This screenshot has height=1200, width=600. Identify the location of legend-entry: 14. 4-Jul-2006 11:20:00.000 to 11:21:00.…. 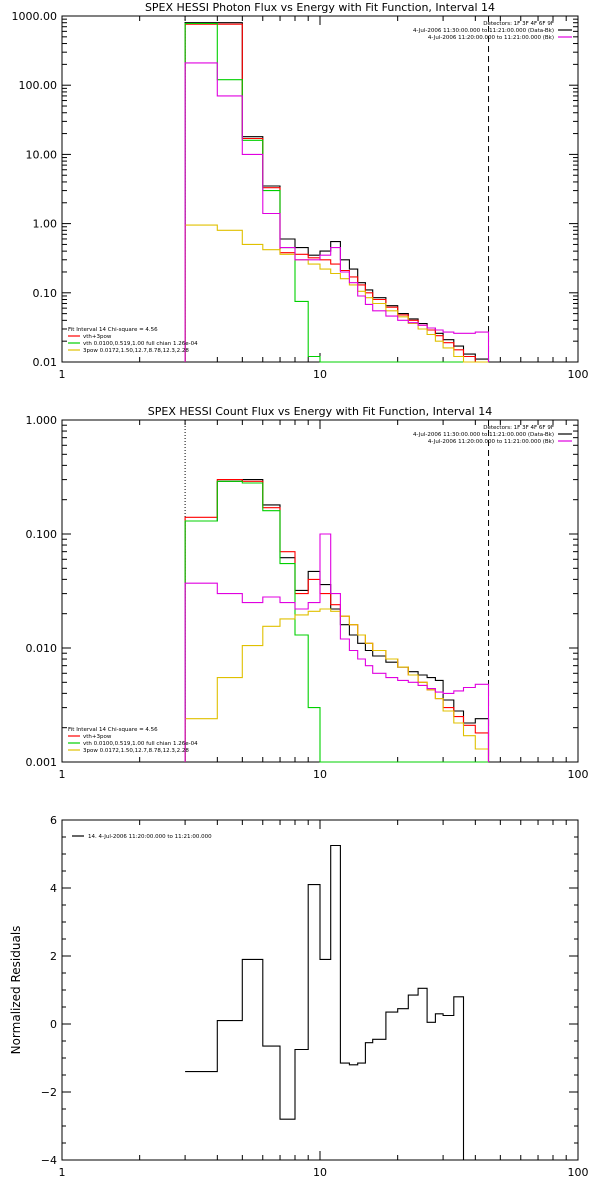
(150, 837).